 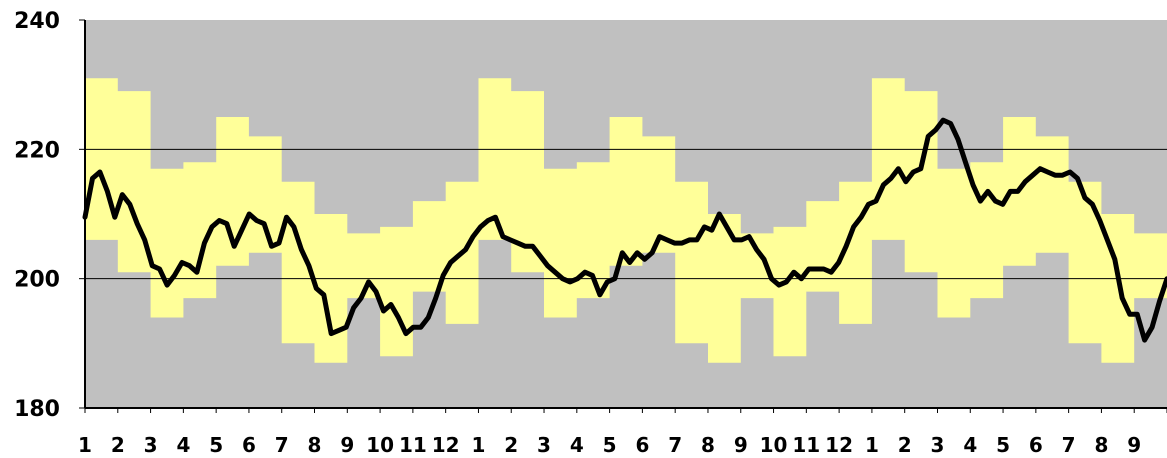 I want to click on y-tick-label: 200, so click(x=37, y=280).